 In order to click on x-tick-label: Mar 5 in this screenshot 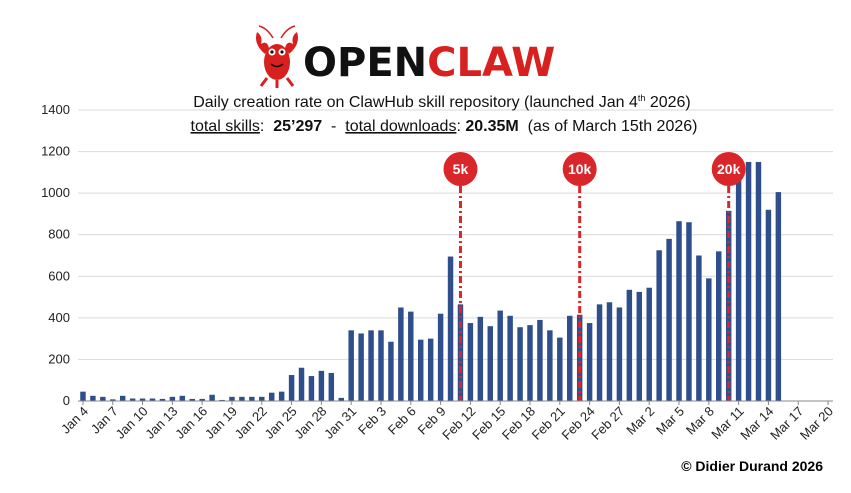, I will do `click(670, 421)`.